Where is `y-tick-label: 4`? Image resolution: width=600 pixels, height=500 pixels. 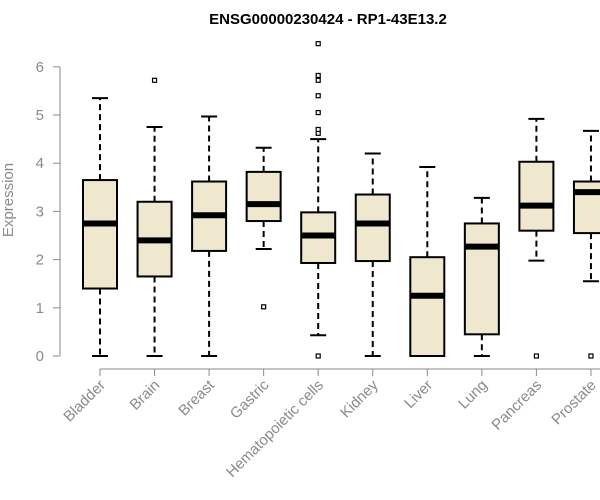
y-tick-label: 4 is located at coordinates (40, 163).